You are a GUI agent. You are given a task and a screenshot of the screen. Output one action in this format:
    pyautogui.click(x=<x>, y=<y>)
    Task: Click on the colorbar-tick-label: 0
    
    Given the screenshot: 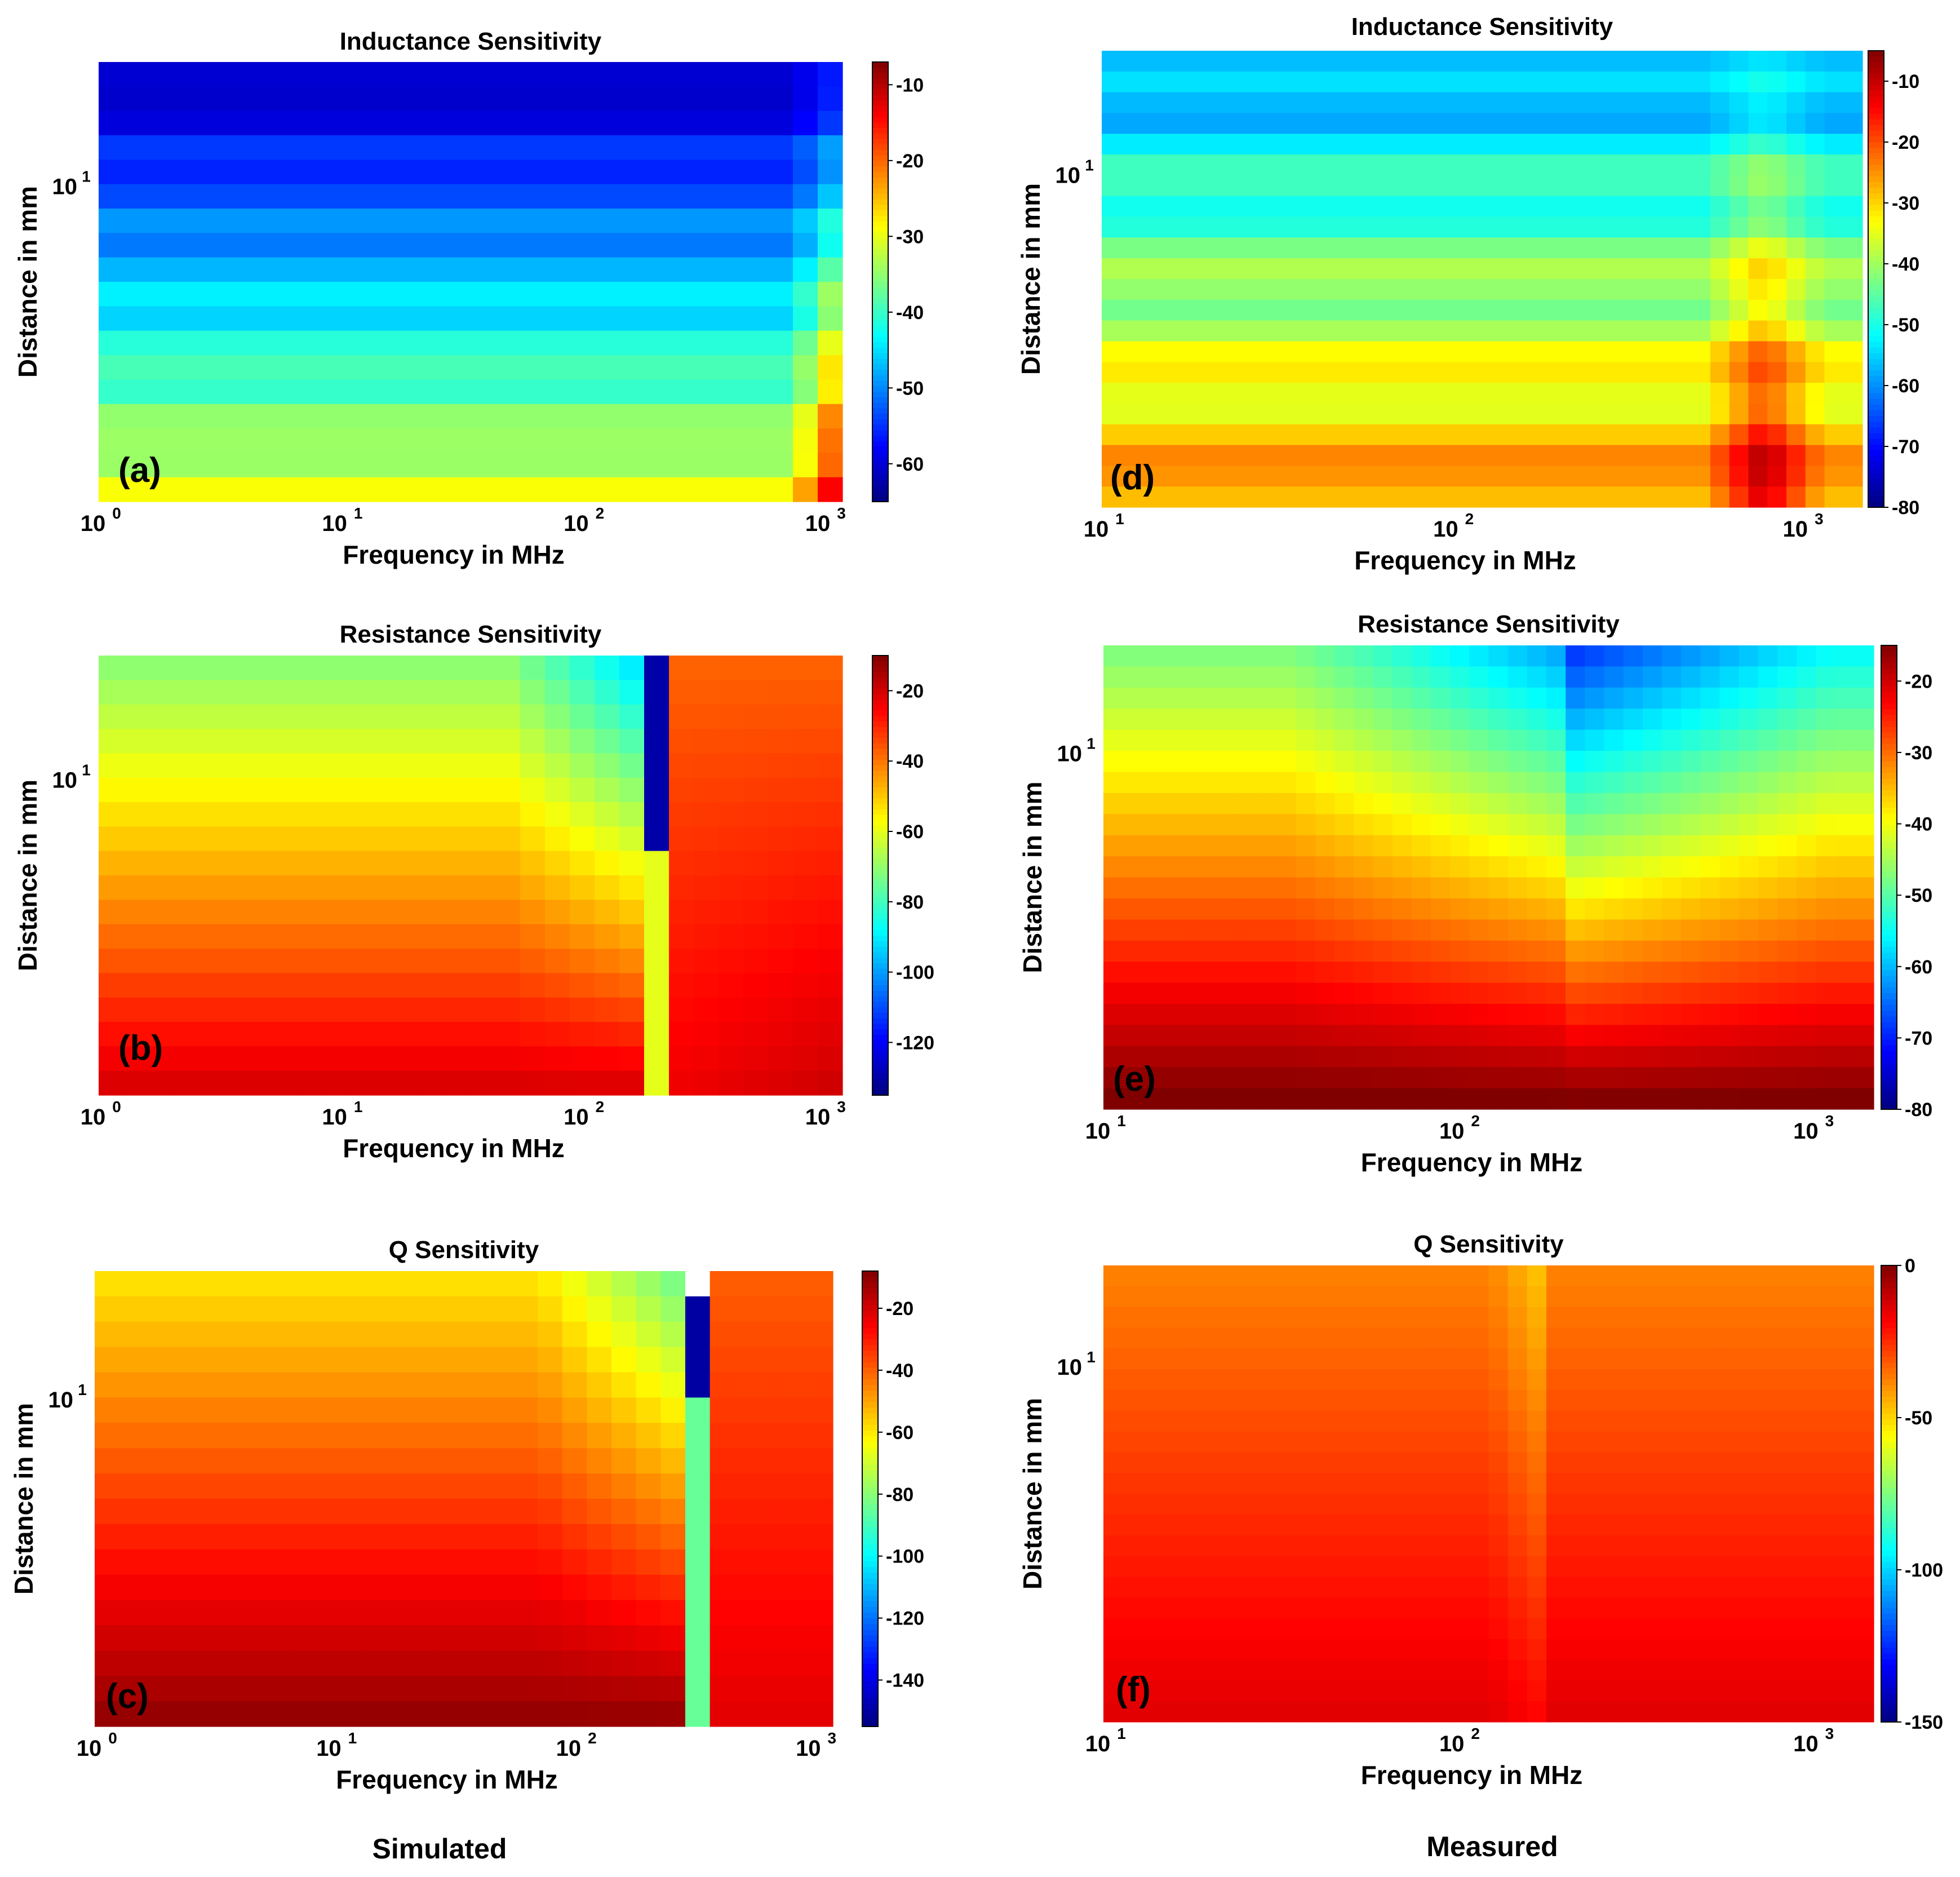 What is the action you would take?
    pyautogui.click(x=1910, y=1266)
    